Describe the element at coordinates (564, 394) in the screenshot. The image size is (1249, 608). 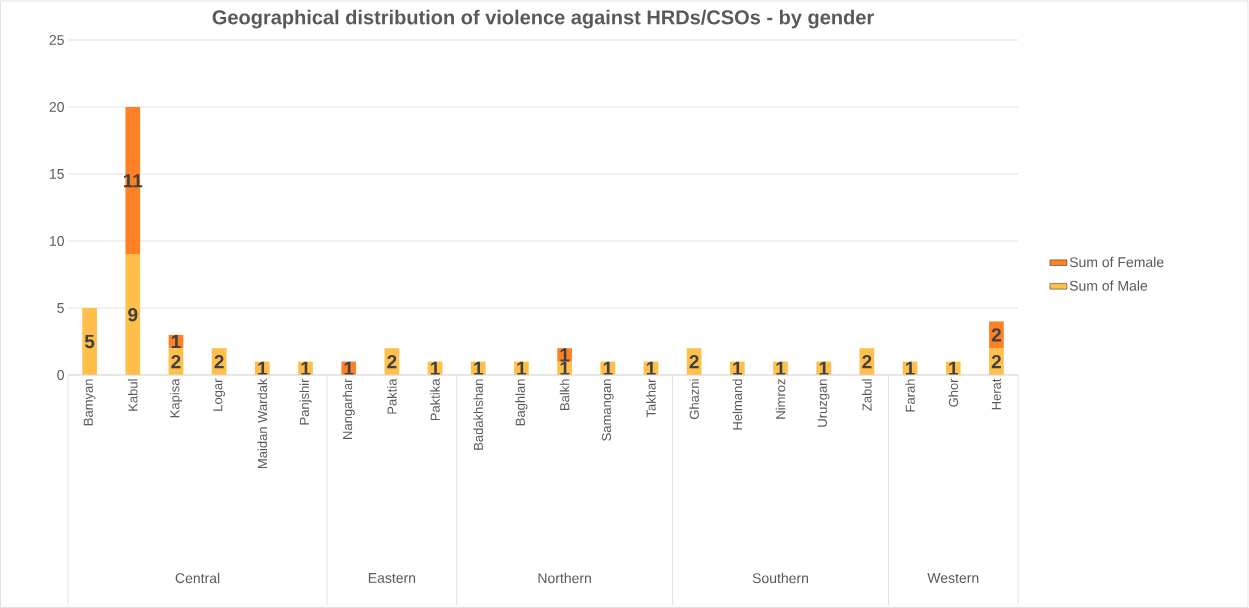
I see `x-tick-label: Balkh` at that location.